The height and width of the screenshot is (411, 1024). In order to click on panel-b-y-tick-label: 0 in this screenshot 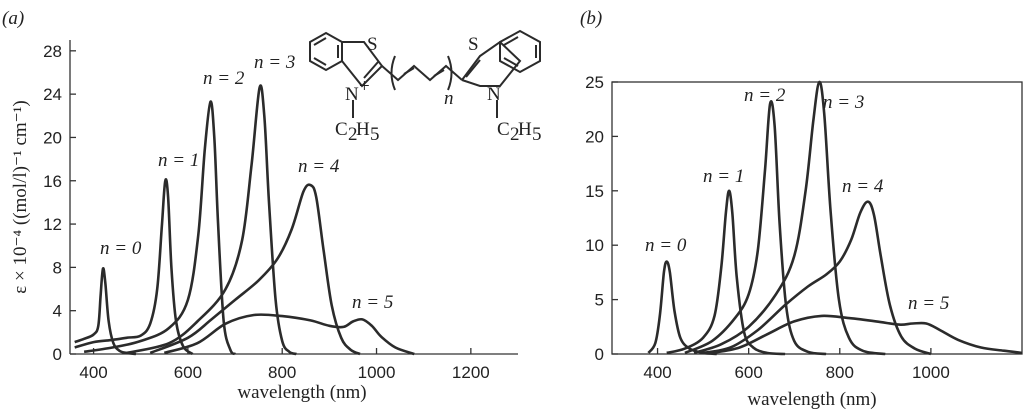, I will do `click(599, 354)`.